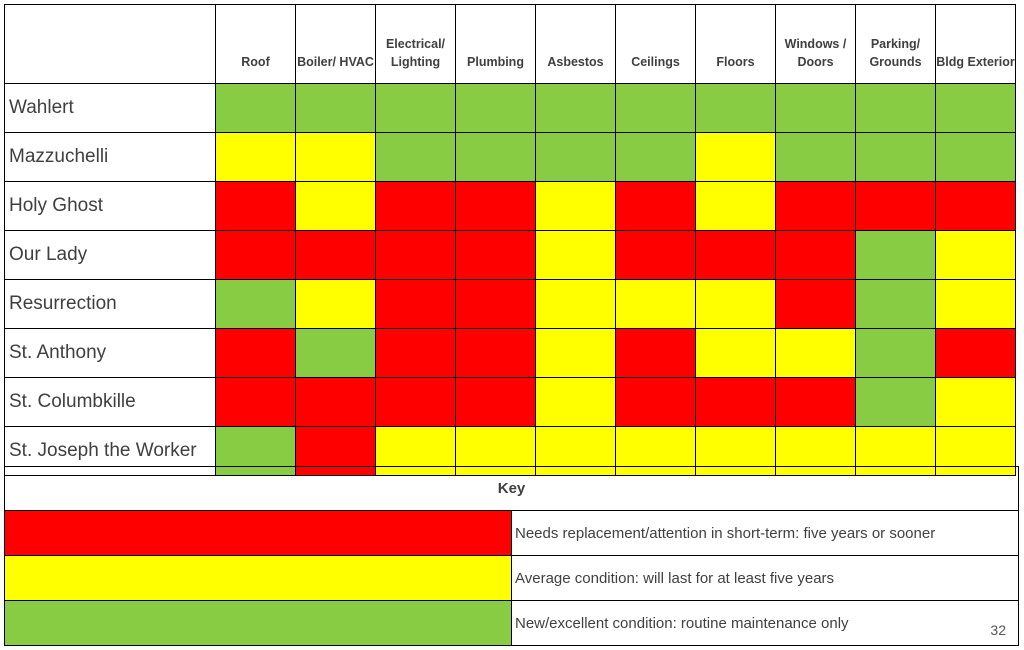 The image size is (1024, 650). I want to click on table-row: Mazzuchelli, so click(510, 157).